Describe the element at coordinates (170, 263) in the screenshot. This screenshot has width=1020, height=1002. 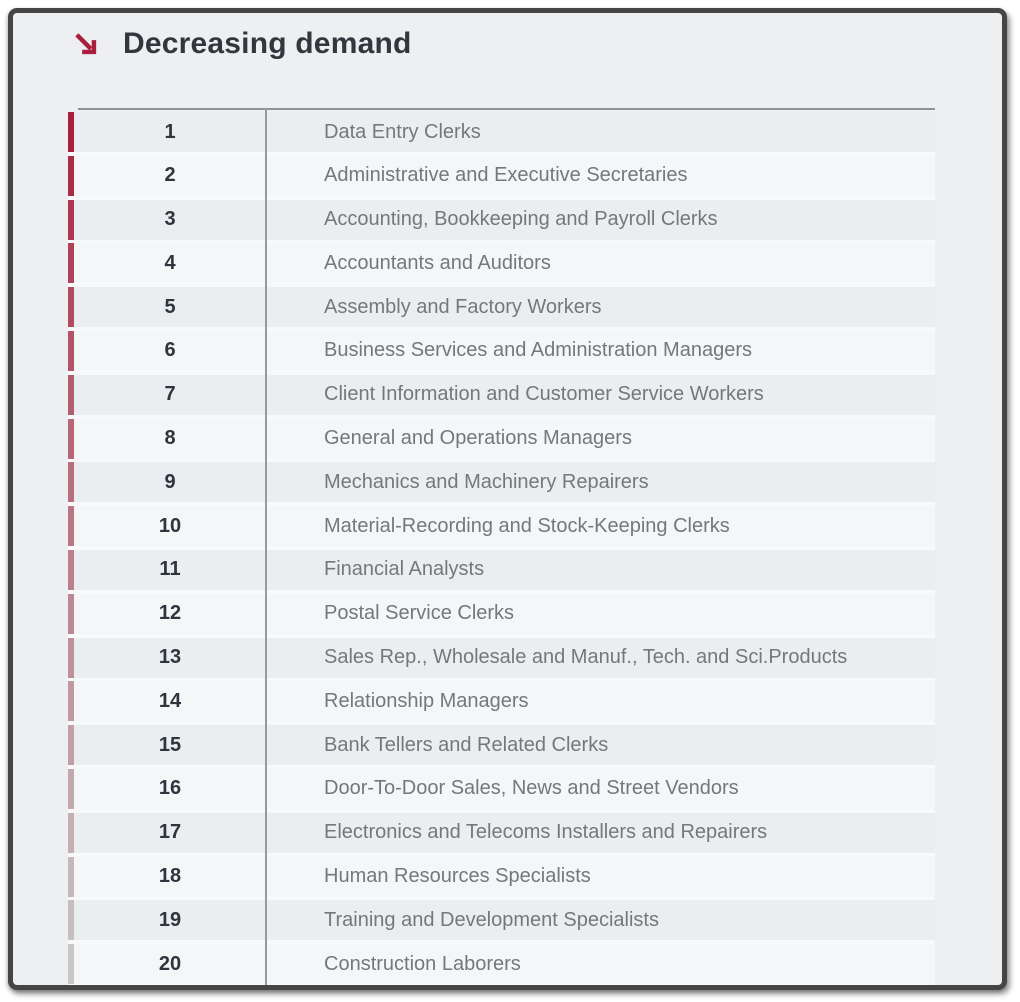
I see `rank-cell: 4` at that location.